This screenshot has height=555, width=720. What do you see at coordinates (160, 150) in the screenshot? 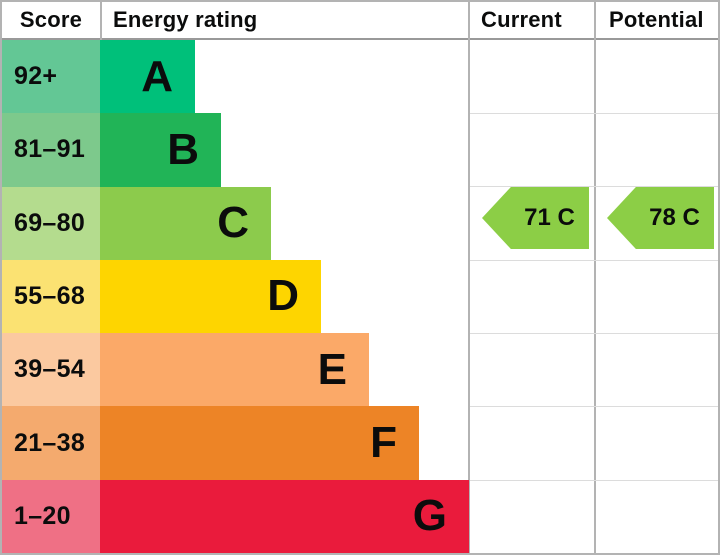
I see `band-bar: B` at bounding box center [160, 150].